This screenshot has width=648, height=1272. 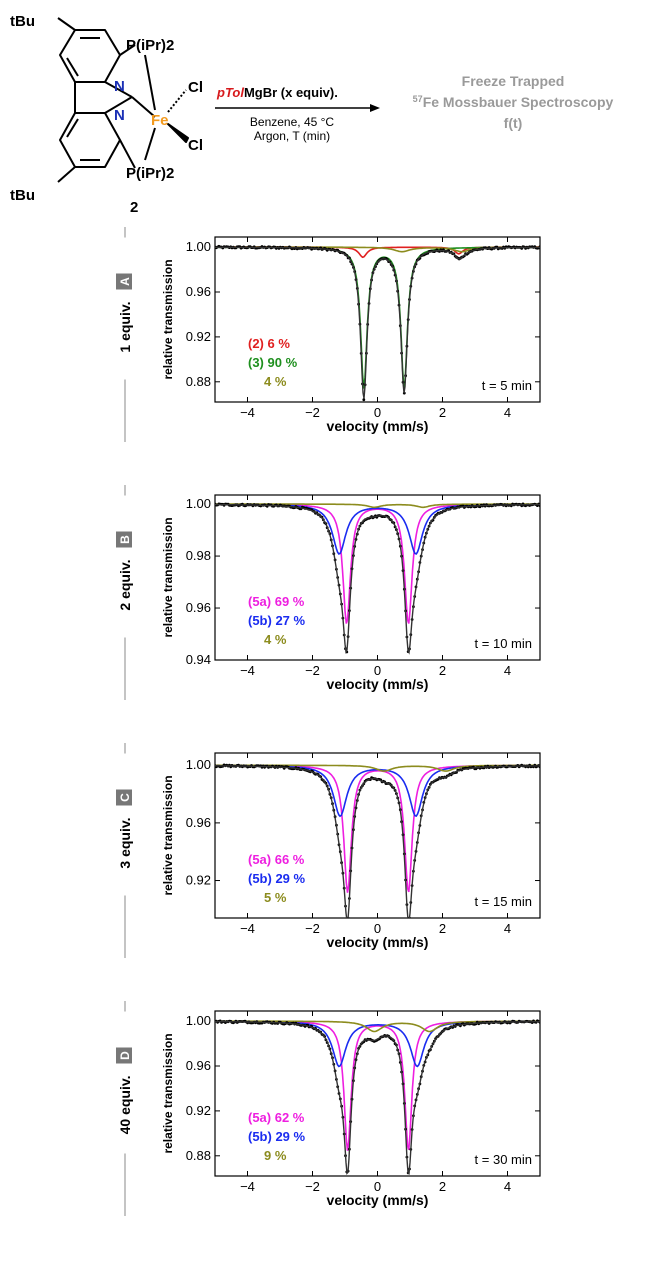 I want to click on component-label: 9 %, so click(x=275, y=1155).